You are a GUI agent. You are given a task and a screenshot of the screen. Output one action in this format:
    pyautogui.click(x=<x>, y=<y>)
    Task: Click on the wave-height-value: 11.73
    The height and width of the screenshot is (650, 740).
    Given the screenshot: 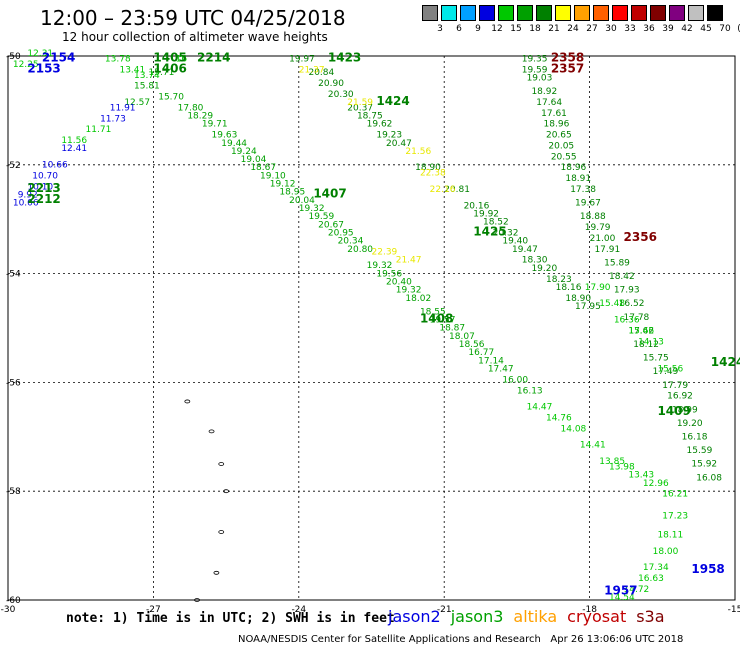 What is the action you would take?
    pyautogui.click(x=113, y=119)
    